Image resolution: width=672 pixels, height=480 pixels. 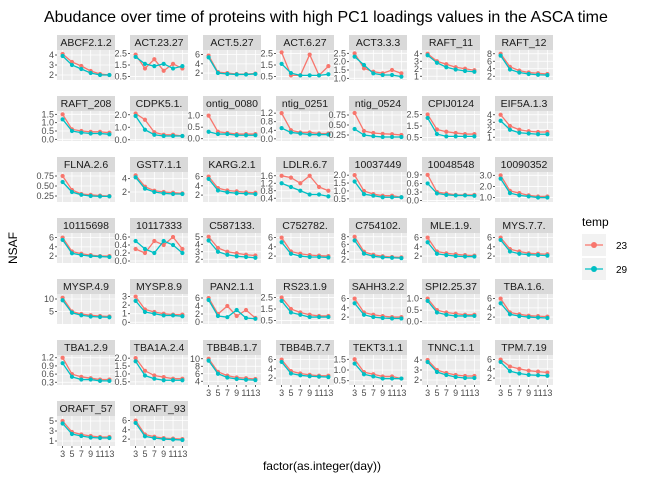 I want to click on facet-strip-label: MYSP.4.9, so click(x=86, y=287).